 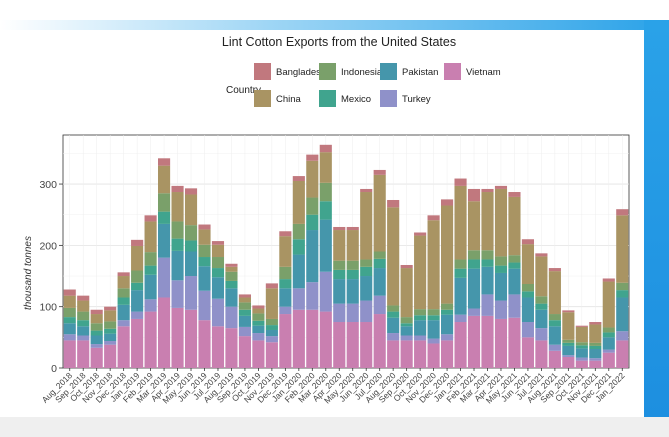 What do you see at coordinates (301, 72) in the screenshot?
I see `legend-label-bangladesh: Bangladesh` at bounding box center [301, 72].